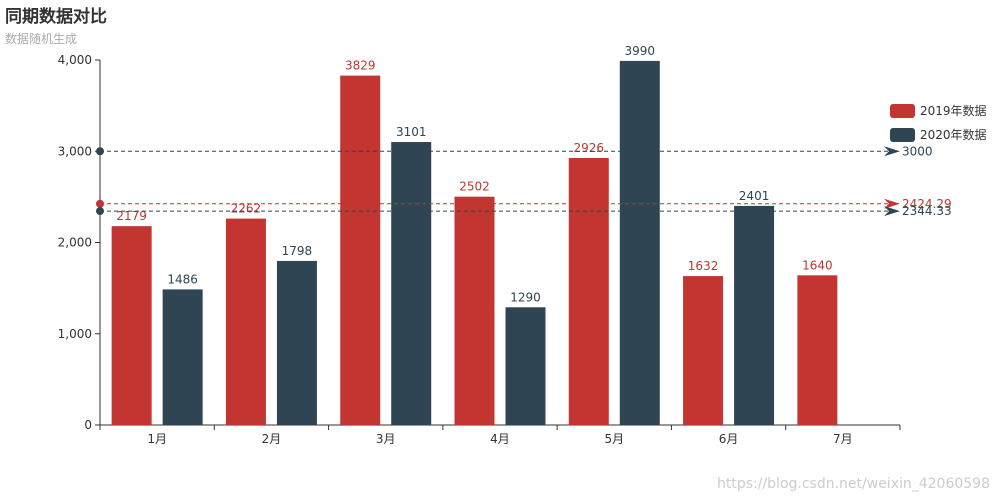  What do you see at coordinates (614, 439) in the screenshot?
I see `x-tick-label: 5月` at bounding box center [614, 439].